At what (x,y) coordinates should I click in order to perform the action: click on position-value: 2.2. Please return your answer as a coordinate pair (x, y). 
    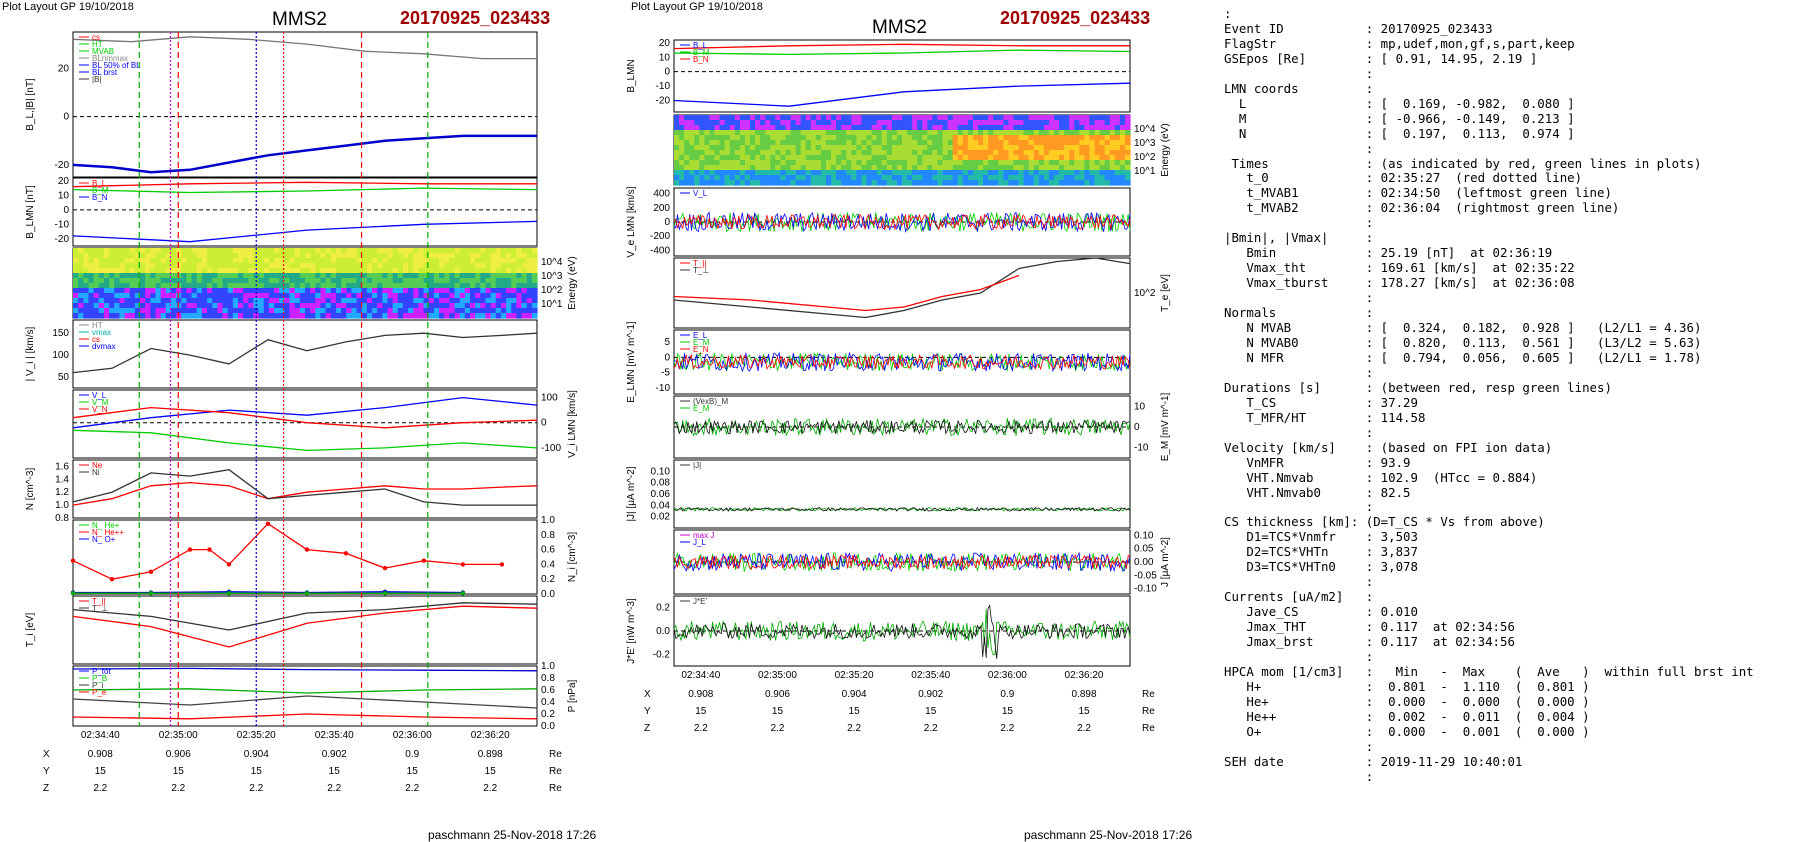
    Looking at the image, I should click on (100, 788).